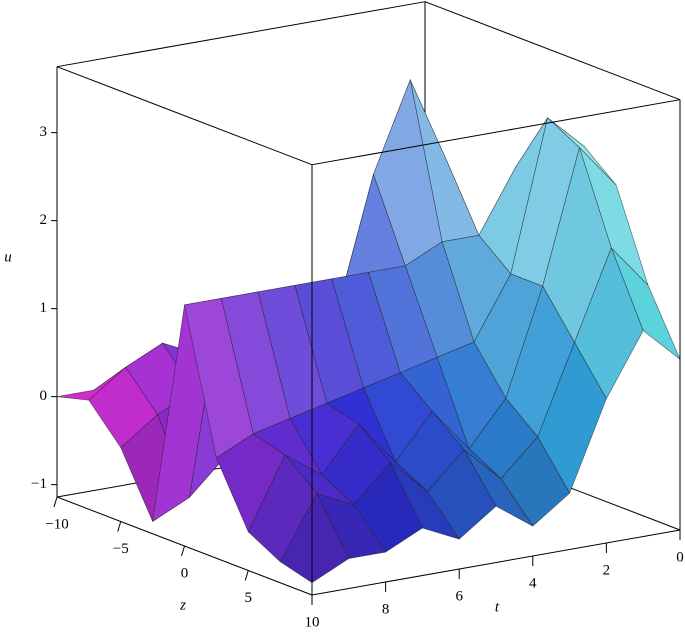  Describe the element at coordinates (386, 609) in the screenshot. I see `t-tick-label: 8` at that location.